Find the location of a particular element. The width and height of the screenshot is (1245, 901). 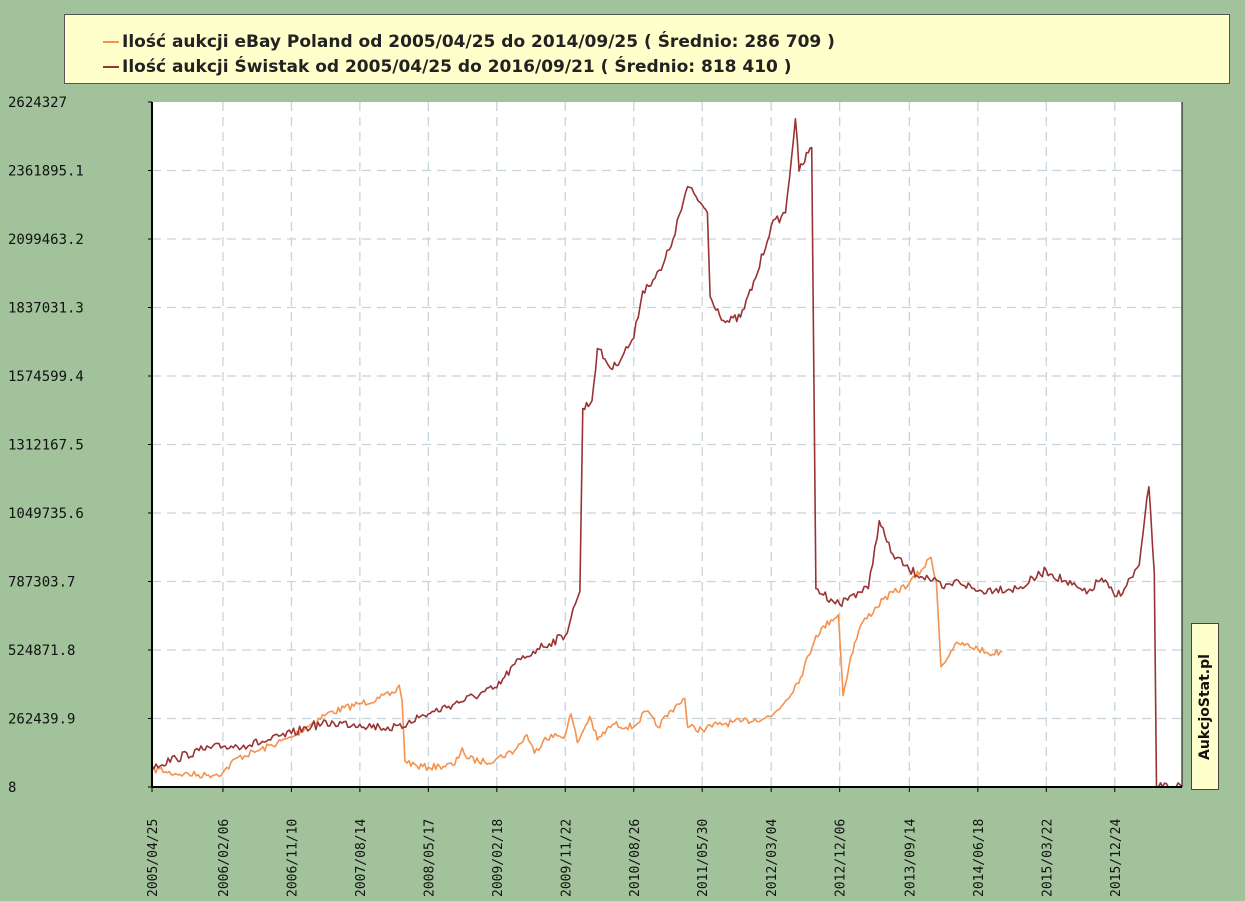

x-tick-label: 2006/11/10 is located at coordinates (292, 858).